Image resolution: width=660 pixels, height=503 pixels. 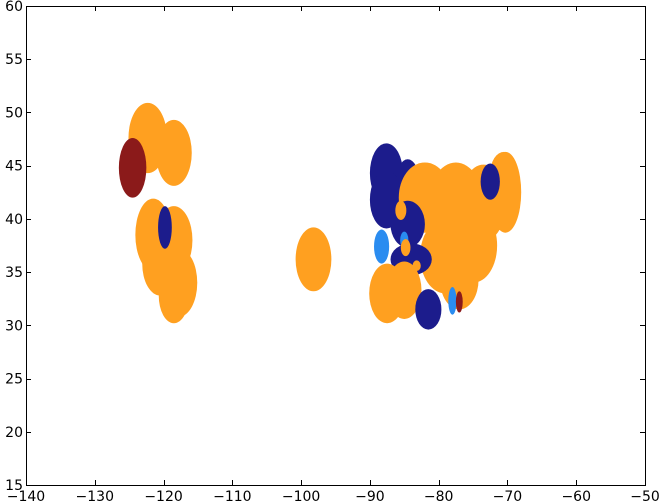 What do you see at coordinates (370, 496) in the screenshot?
I see `x-tick-label: −90` at bounding box center [370, 496].